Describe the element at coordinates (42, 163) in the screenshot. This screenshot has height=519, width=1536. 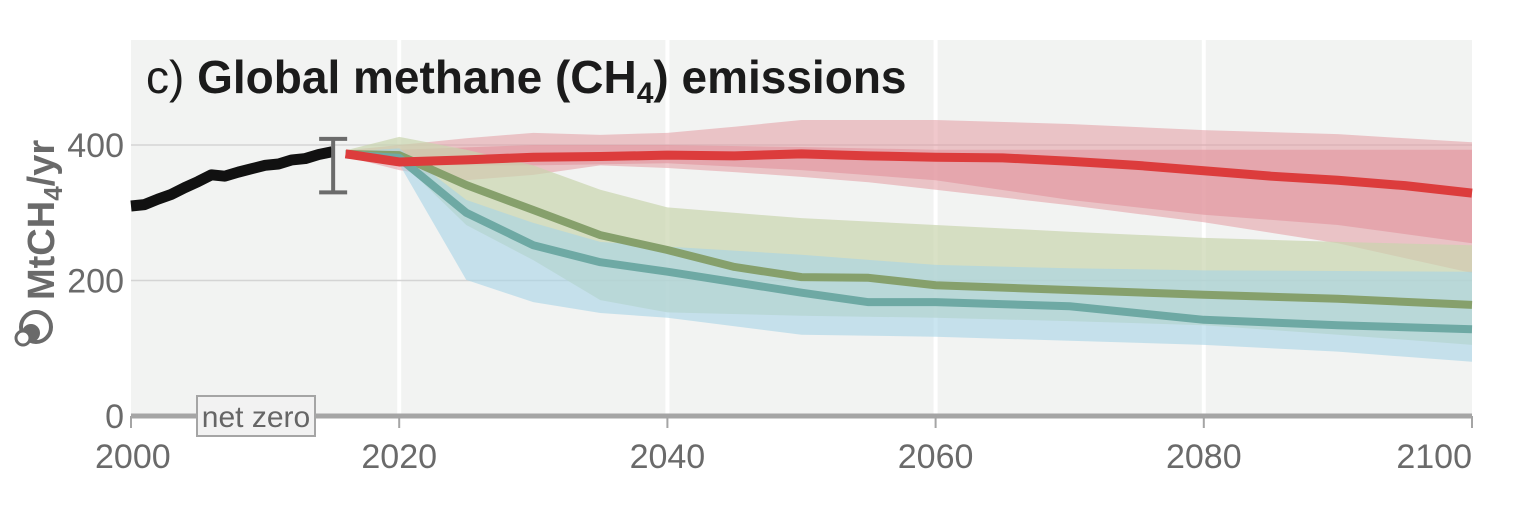
I see `ylabel-suffix: /yr` at that location.